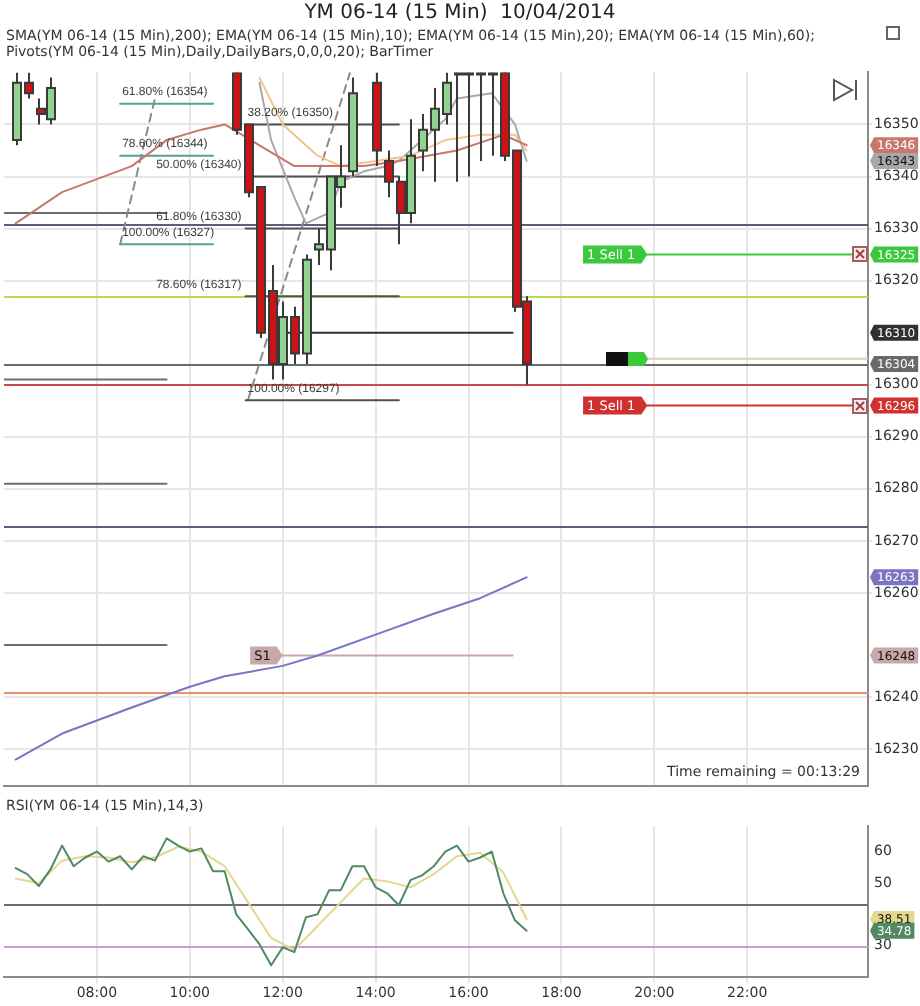 This screenshot has height=1006, width=920. I want to click on chart-title: YM 06-14 (15 Min) 10/04/2014, so click(460, 13).